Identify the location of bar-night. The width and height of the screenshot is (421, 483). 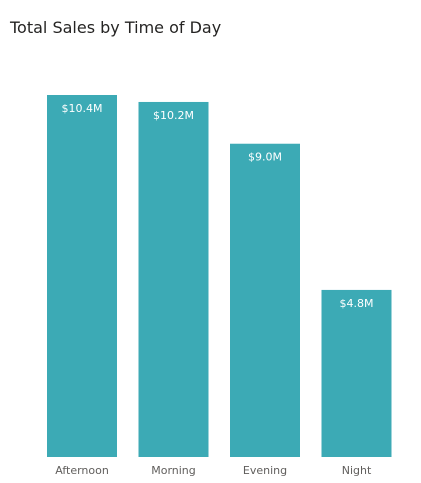
(356, 373).